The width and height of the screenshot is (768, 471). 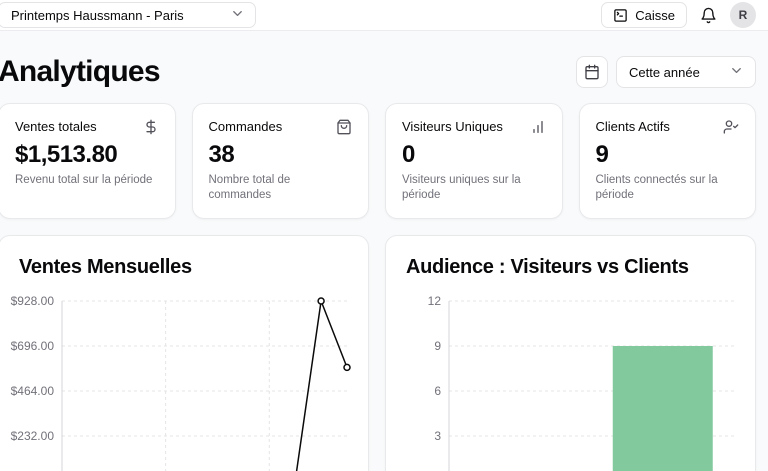 I want to click on topbar-actions: Caisse R, so click(x=678, y=15).